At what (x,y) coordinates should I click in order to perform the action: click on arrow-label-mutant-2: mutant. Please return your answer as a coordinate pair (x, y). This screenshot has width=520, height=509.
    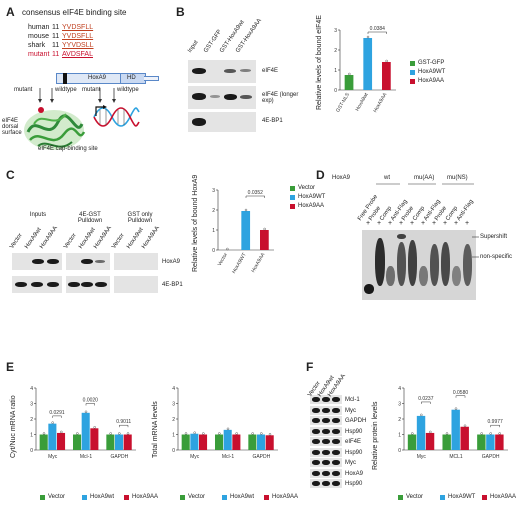
    Looking at the image, I should click on (91, 90).